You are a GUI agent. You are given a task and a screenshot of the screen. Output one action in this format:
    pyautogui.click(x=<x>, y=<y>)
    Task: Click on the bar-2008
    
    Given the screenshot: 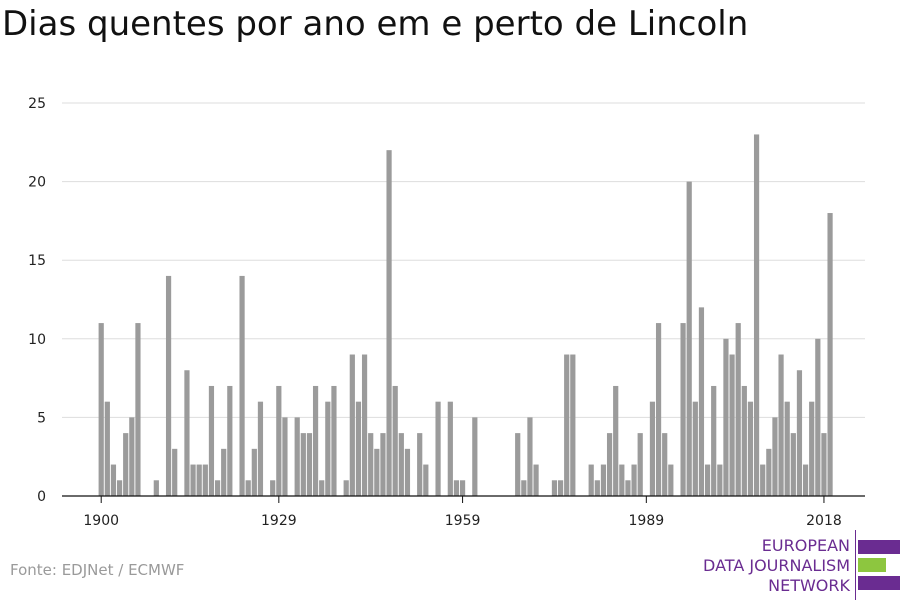 What is the action you would take?
    pyautogui.click(x=763, y=480)
    